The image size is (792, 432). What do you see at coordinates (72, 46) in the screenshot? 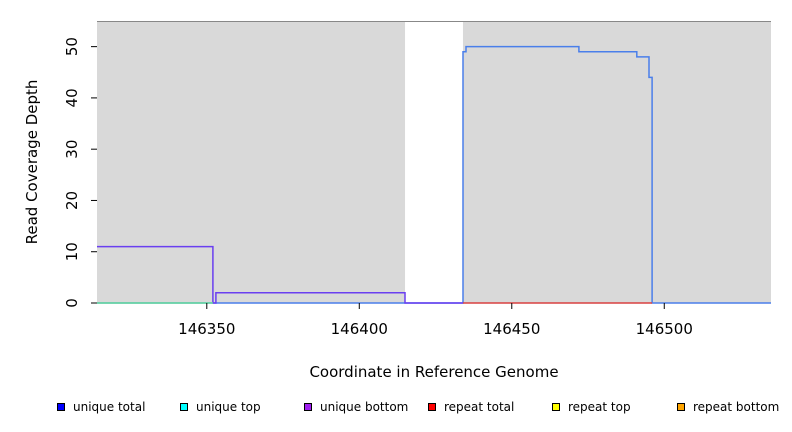
I see `y-tick-label: 50` at bounding box center [72, 46].